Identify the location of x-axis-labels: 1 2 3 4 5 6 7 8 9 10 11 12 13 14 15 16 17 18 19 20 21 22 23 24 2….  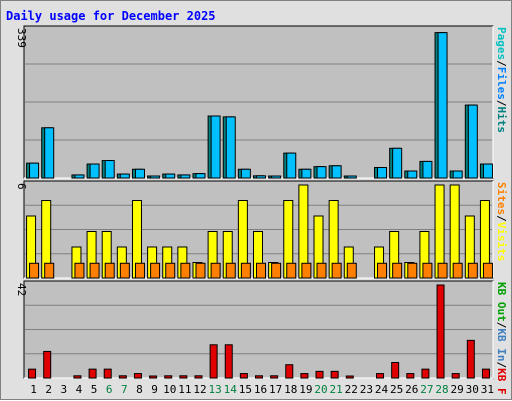
(262, 389).